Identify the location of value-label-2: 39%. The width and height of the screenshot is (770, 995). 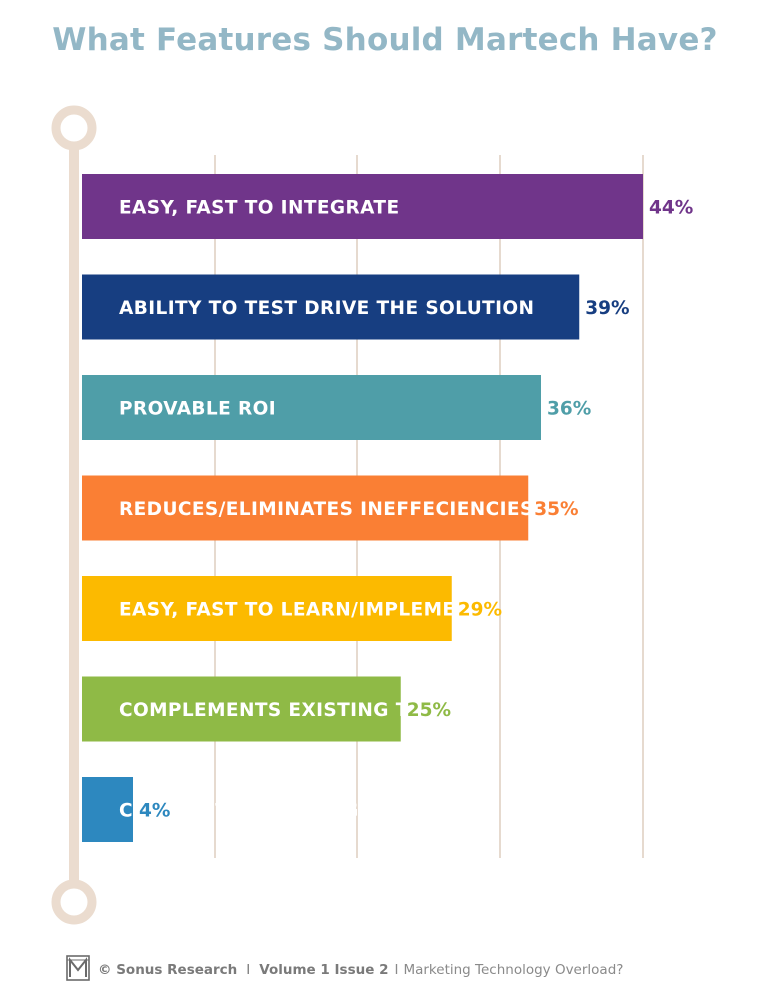
(607, 308).